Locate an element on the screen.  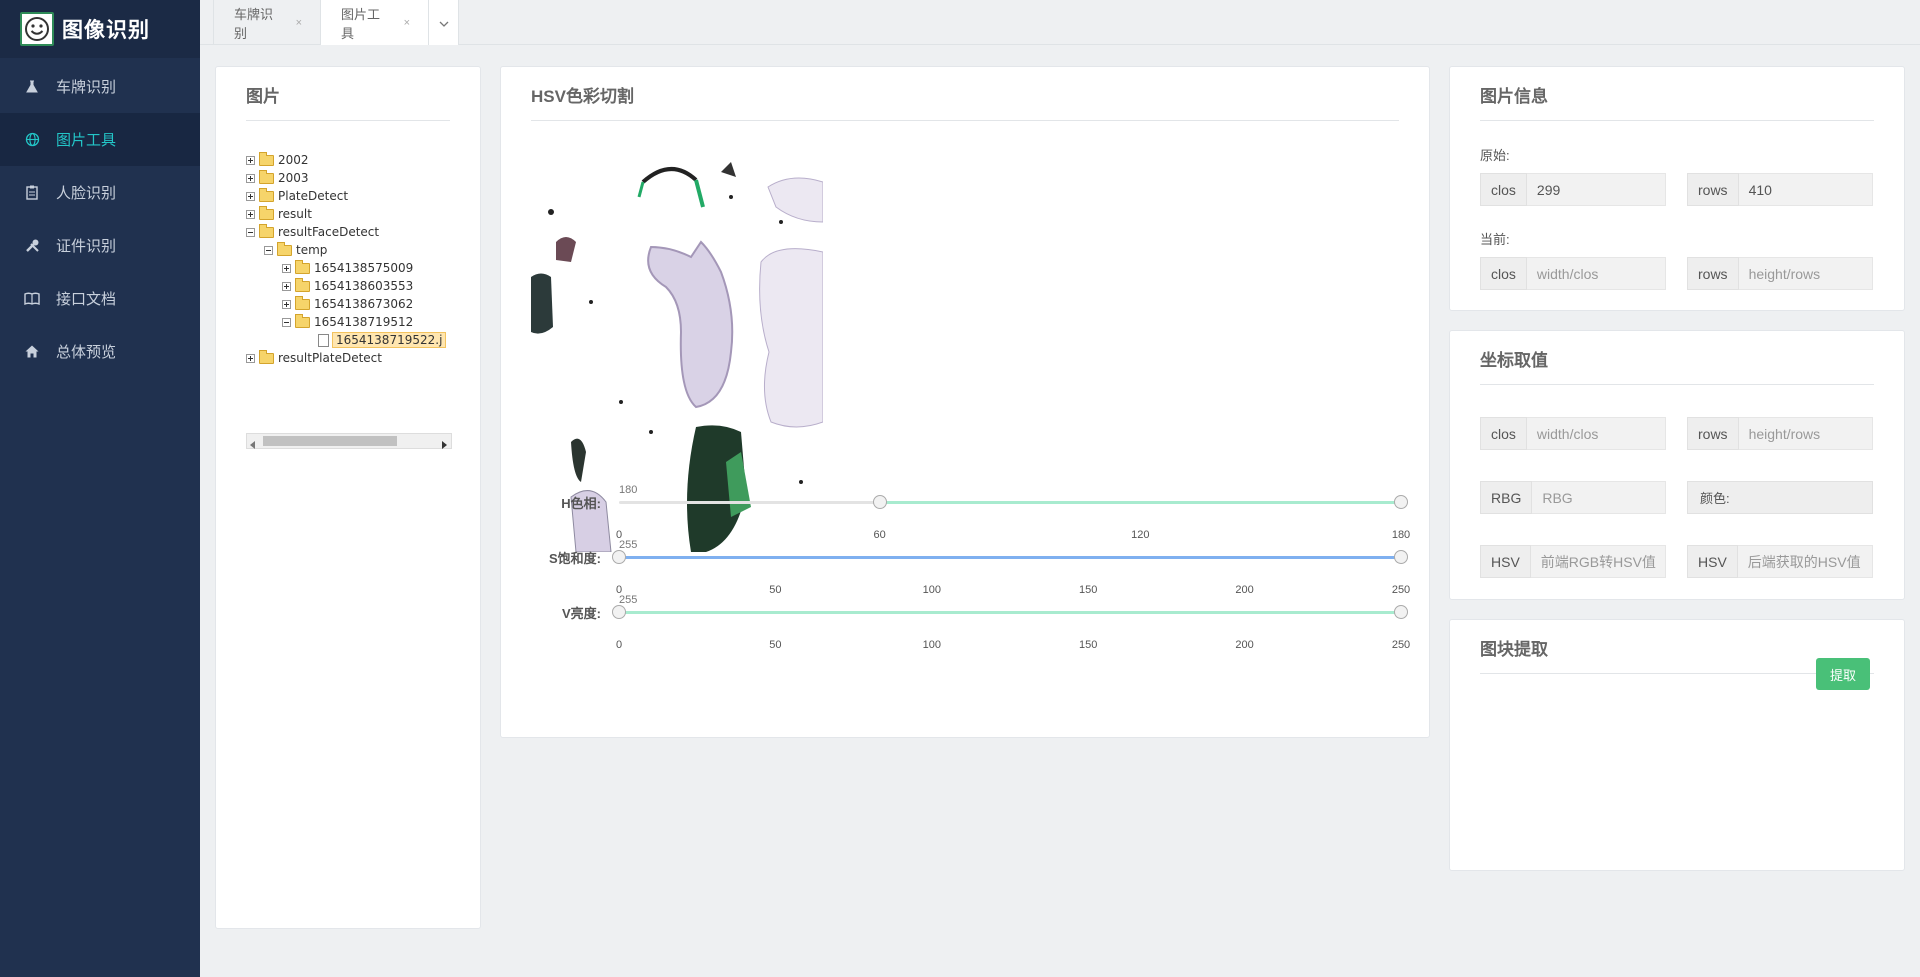
tree-node-label: 1654138673062 is located at coordinates (364, 304).